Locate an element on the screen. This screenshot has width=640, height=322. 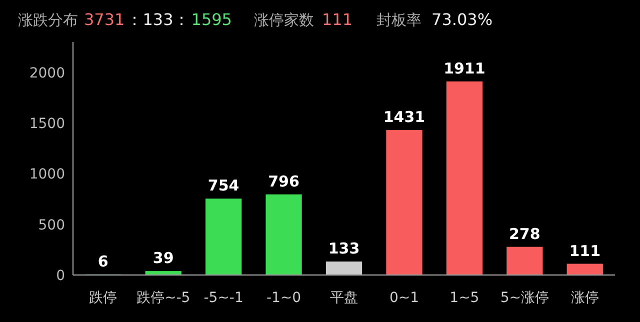
y-tick-label: 2000 is located at coordinates (47, 73).